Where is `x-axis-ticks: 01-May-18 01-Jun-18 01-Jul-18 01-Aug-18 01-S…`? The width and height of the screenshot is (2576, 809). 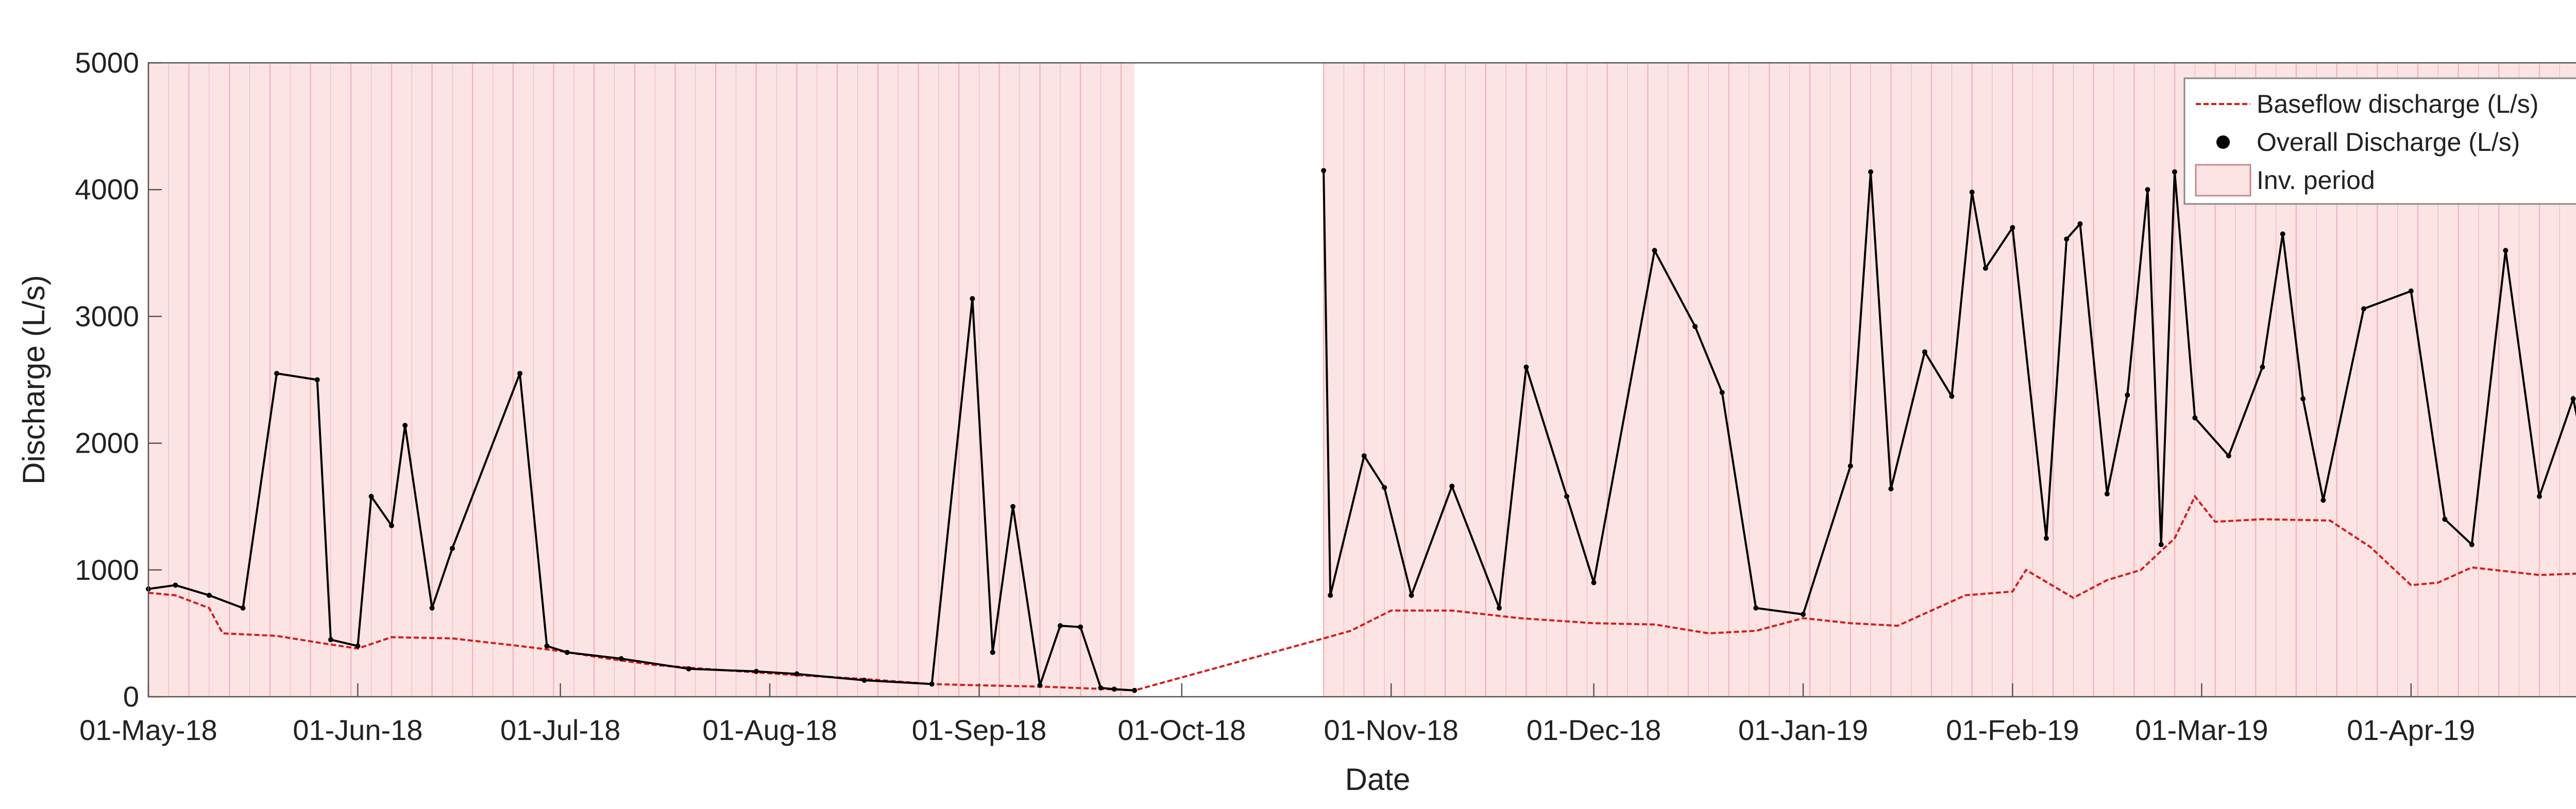
x-axis-ticks: 01-May-18 01-Jun-18 01-Jul-18 01-Aug-18 01-S… is located at coordinates (1277, 714).